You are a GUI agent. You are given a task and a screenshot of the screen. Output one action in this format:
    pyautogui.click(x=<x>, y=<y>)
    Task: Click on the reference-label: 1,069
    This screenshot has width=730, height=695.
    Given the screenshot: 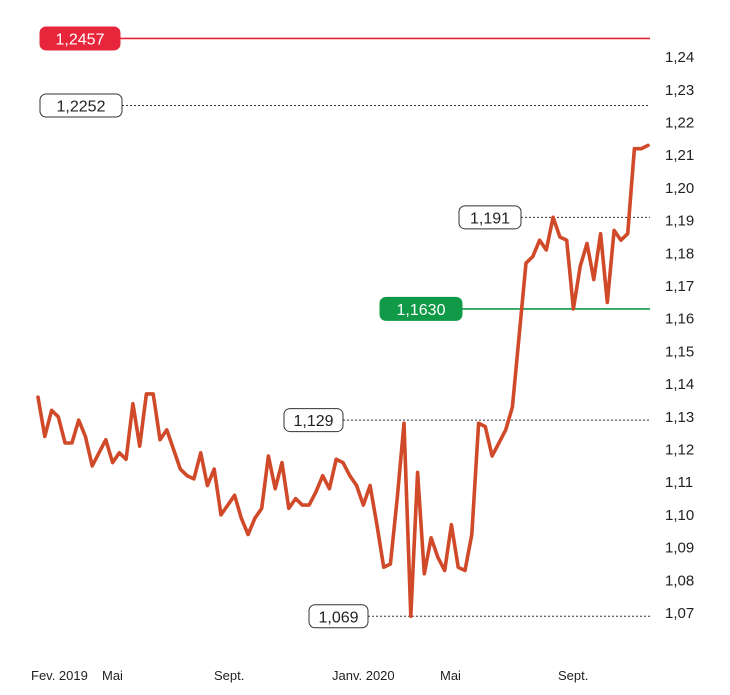 What is the action you would take?
    pyautogui.click(x=338, y=617)
    